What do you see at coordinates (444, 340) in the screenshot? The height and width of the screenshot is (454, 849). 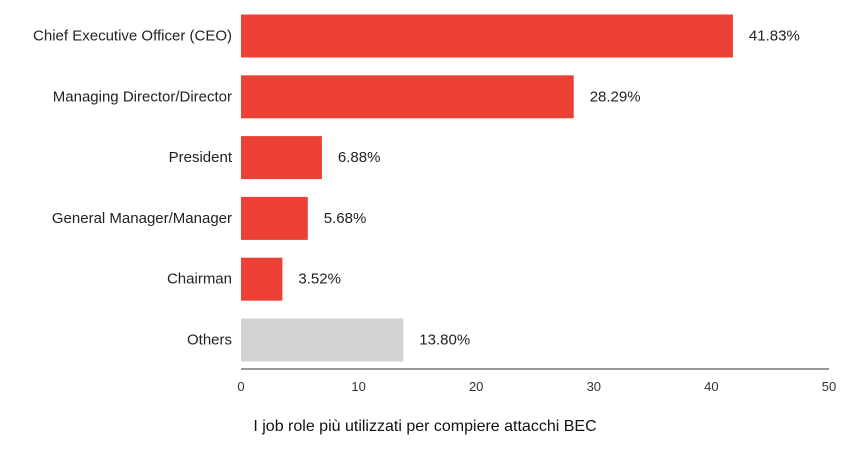 I see `value-label: 13.80%` at bounding box center [444, 340].